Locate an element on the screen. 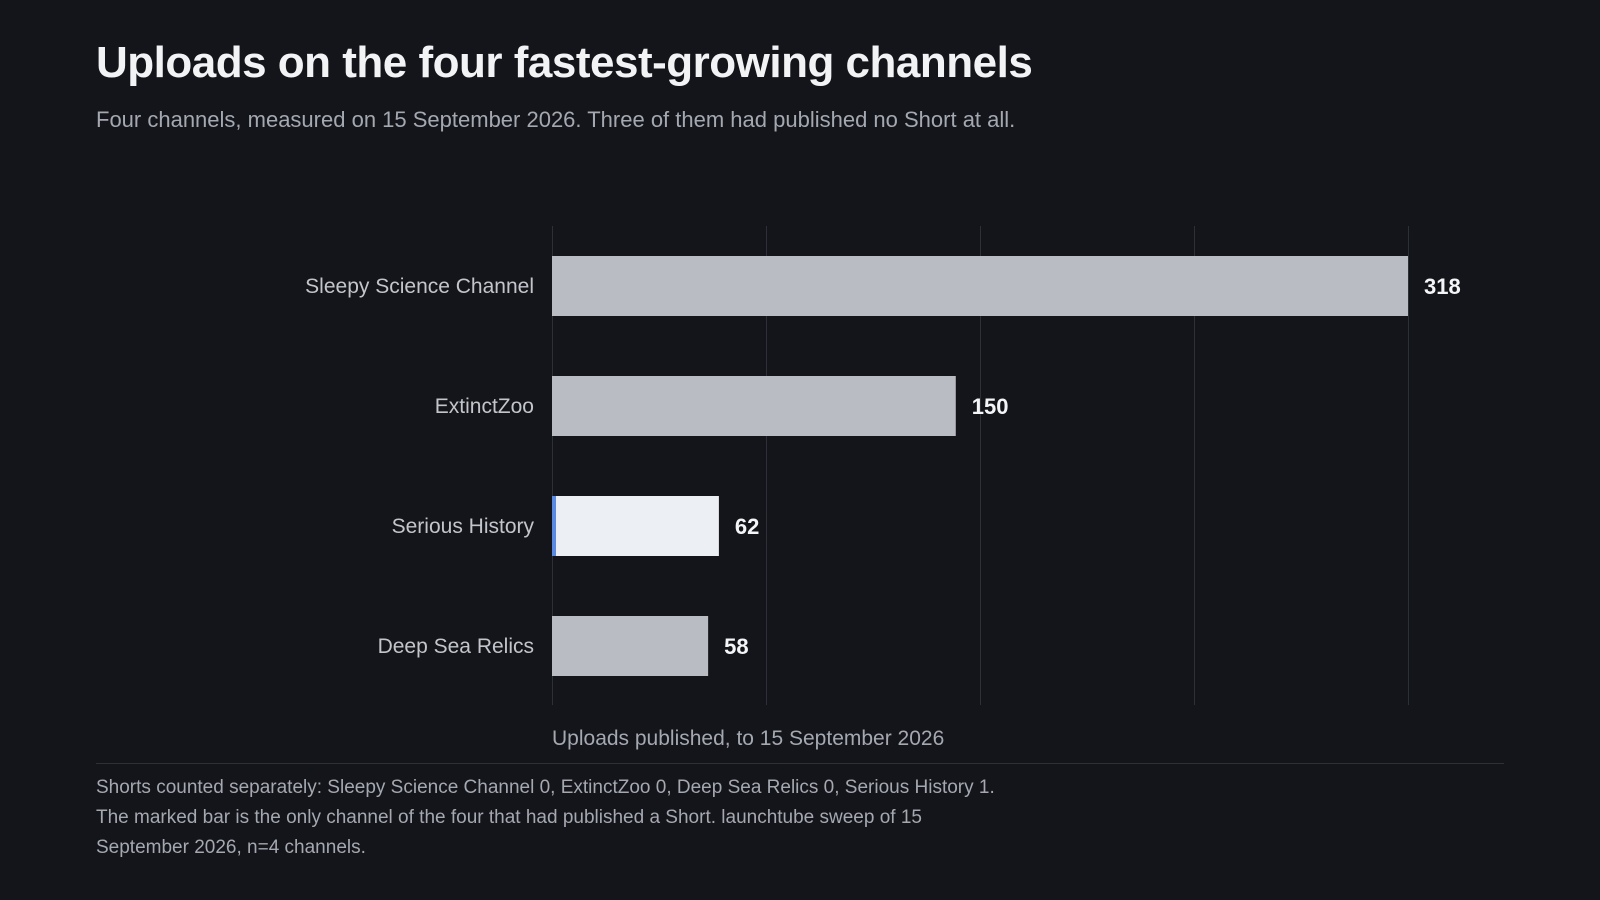 This screenshot has height=900, width=1600. category-label: ExtinctZoo is located at coordinates (484, 406).